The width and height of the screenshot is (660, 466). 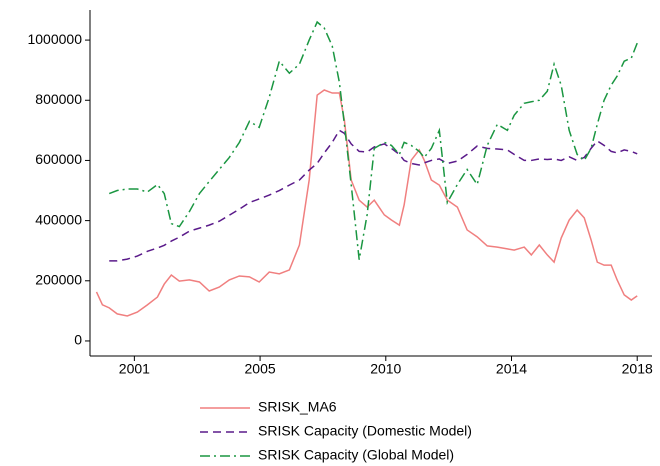 What do you see at coordinates (297, 407) in the screenshot?
I see `legend-label: SRISK_MA6` at bounding box center [297, 407].